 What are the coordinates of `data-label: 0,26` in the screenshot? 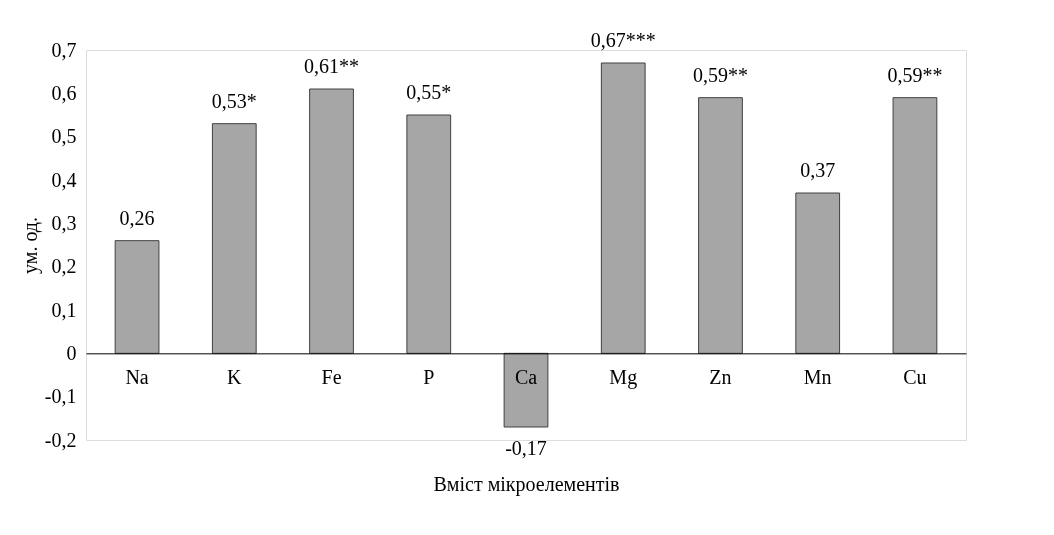 It's located at (137, 217).